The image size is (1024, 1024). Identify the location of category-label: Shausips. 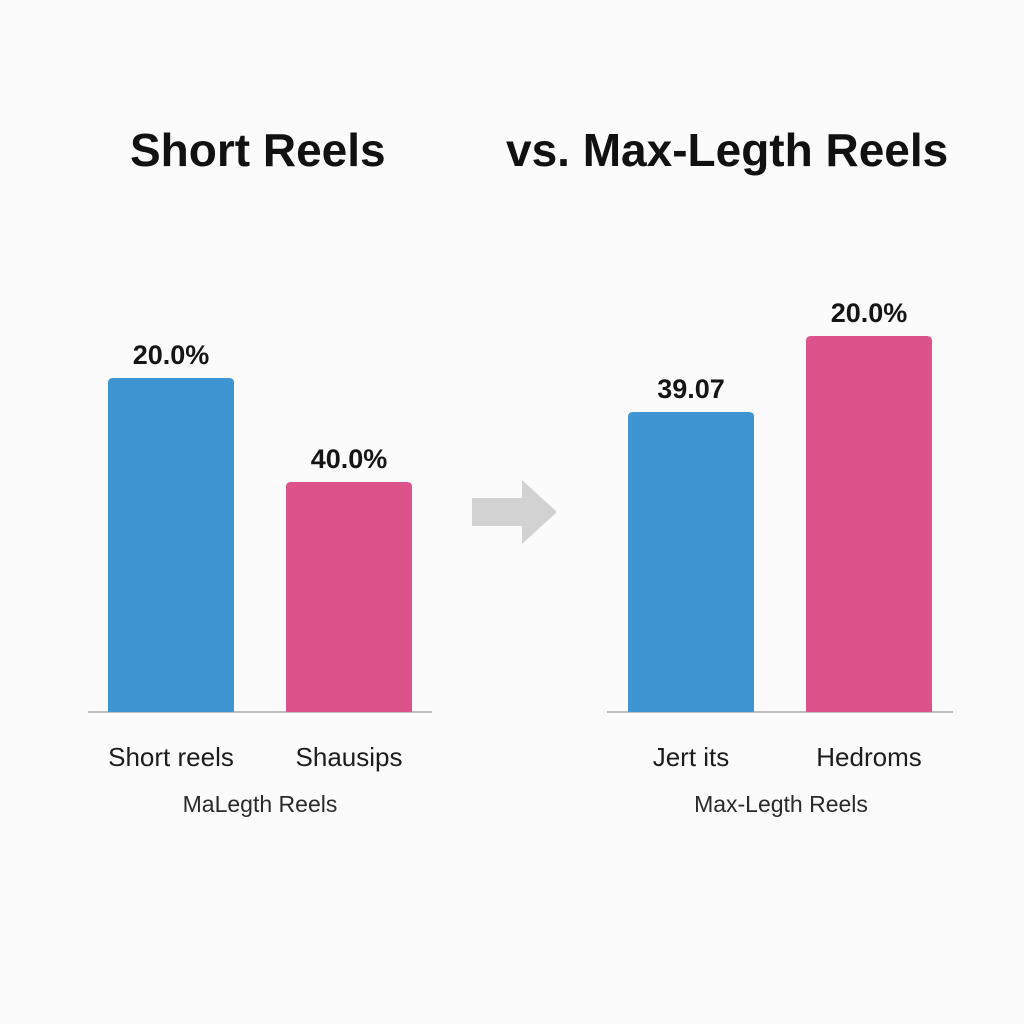
(349, 757).